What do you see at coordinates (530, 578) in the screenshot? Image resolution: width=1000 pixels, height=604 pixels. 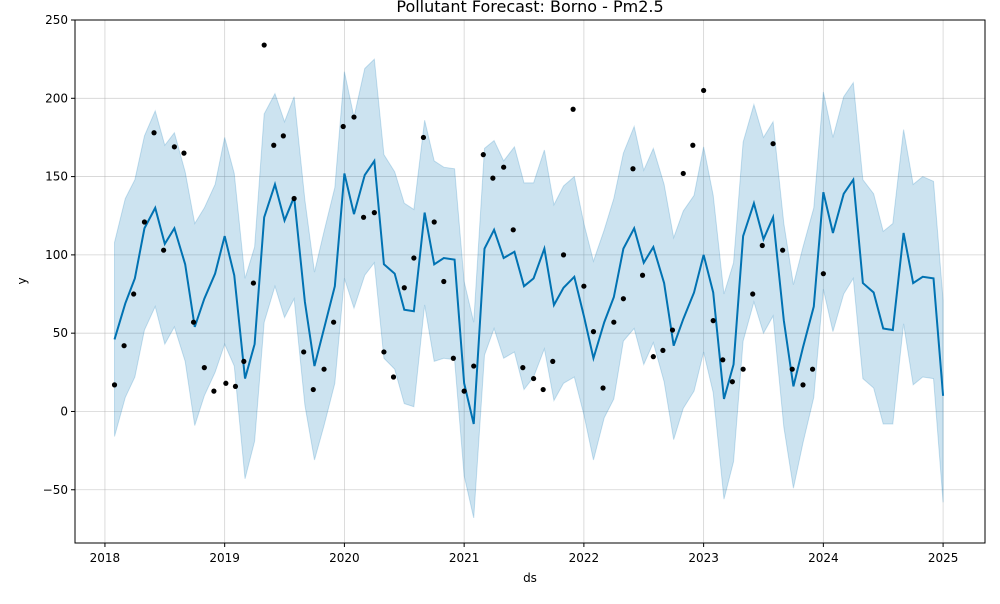 I see `x-axis-label: ds` at bounding box center [530, 578].